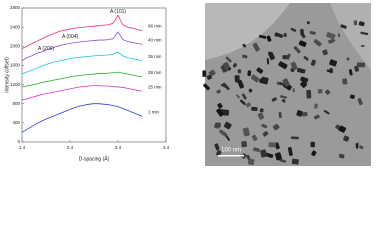 The image size is (377, 240). Describe the element at coordinates (155, 40) in the screenshot. I see `series-label: 40 min` at that location.